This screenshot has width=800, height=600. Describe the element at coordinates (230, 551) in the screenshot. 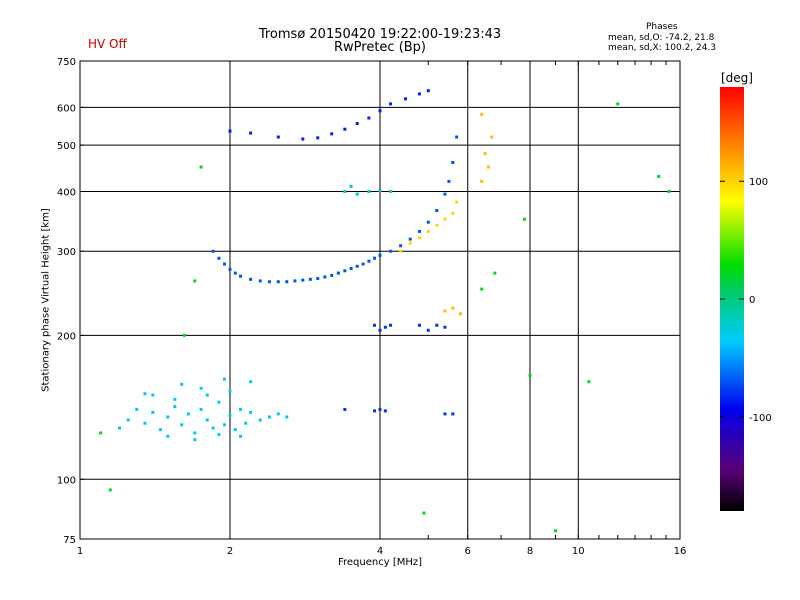

I see `x-tick-label: 2` at that location.